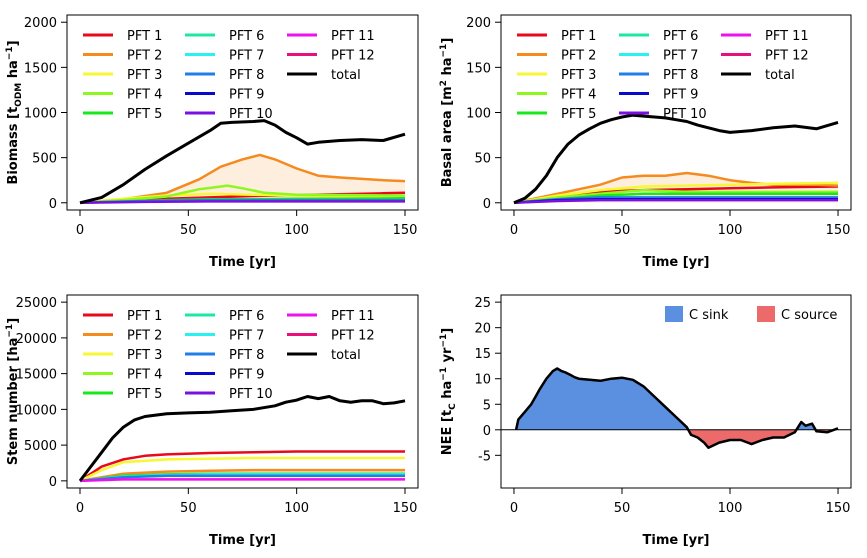 This screenshot has height=558, width=867. I want to click on y-axis-label-part: Biomass [t, so click(13, 146).